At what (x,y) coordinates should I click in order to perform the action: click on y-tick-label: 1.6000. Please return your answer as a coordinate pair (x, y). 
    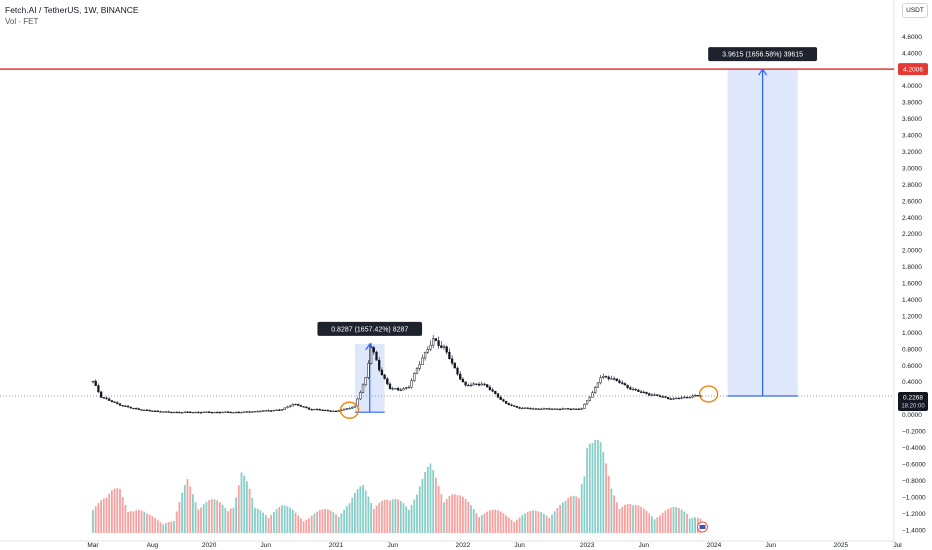
    Looking at the image, I should click on (912, 284).